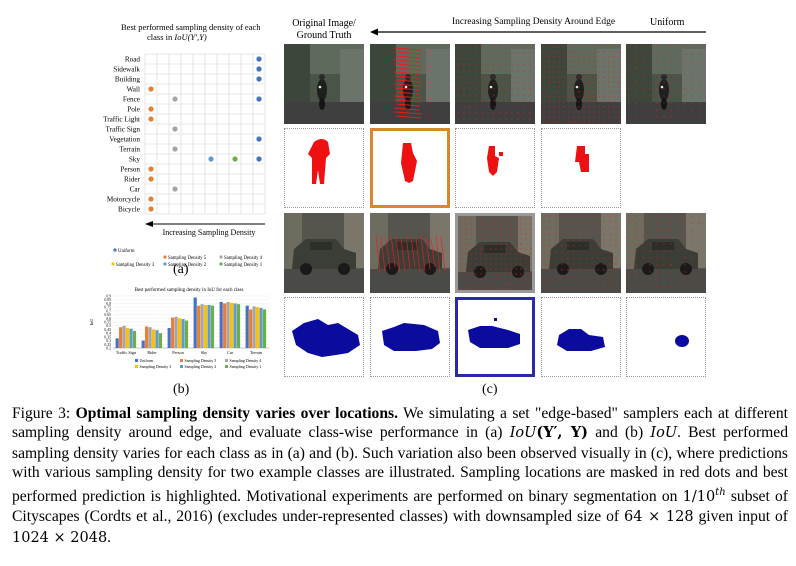 Image resolution: width=796 pixels, height=566 pixels. Describe the element at coordinates (126, 70) in the screenshot. I see `class-label: Sidewalk` at that location.